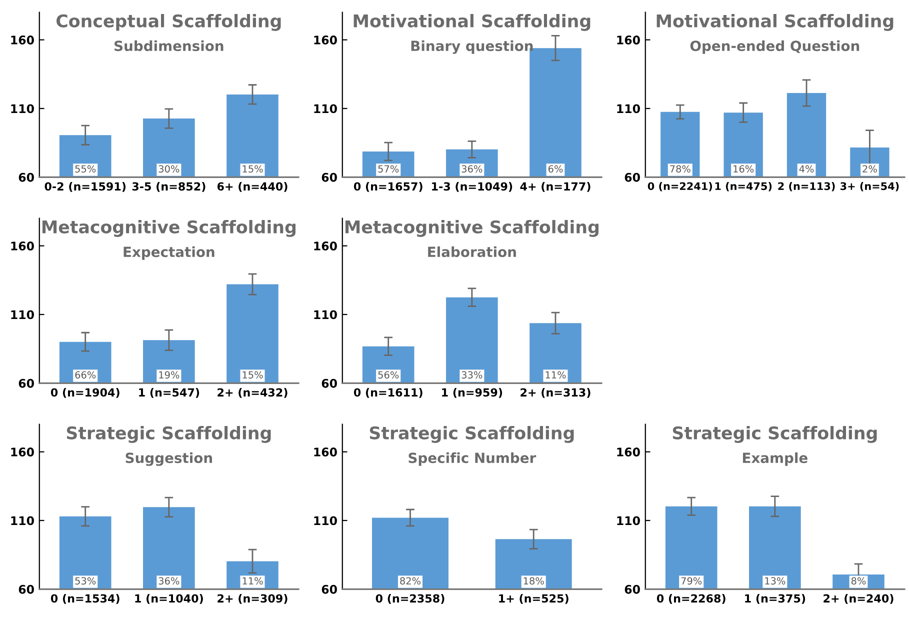  What do you see at coordinates (169, 253) in the screenshot?
I see `text: Expectation` at bounding box center [169, 253].